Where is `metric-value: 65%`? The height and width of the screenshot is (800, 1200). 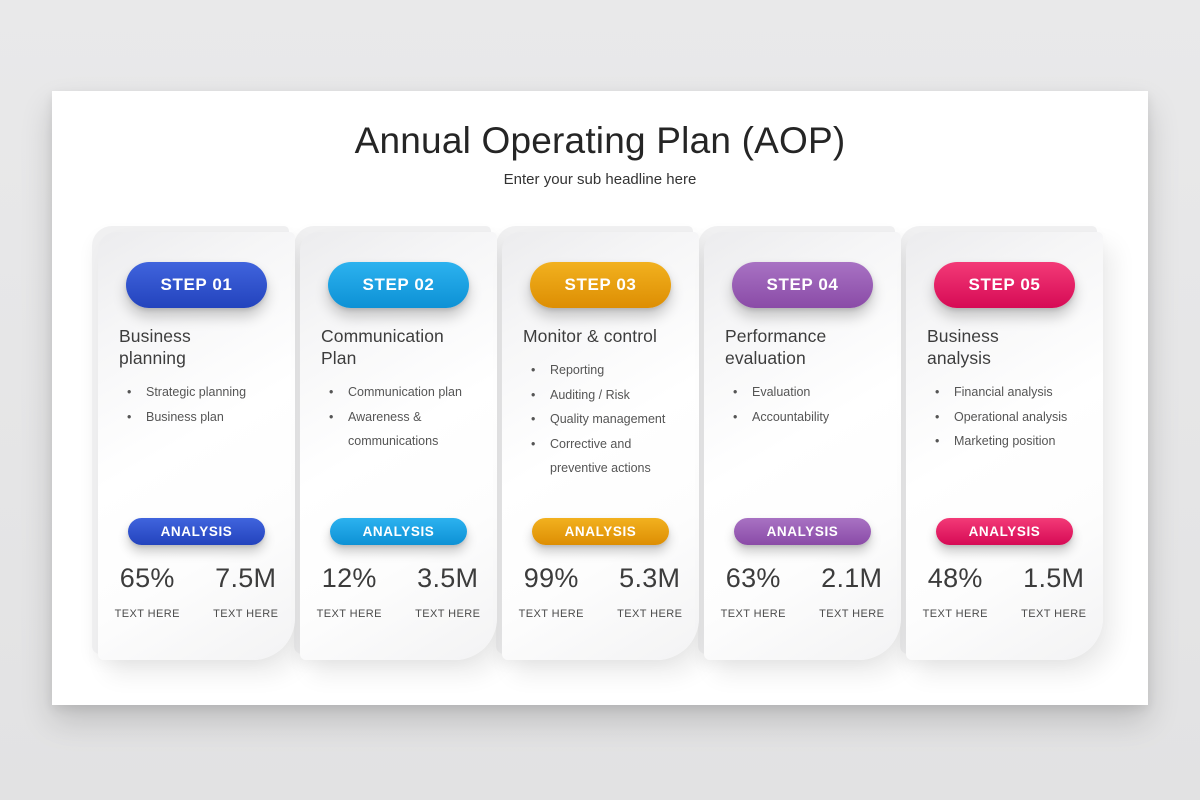 metric-value: 65% is located at coordinates (147, 578).